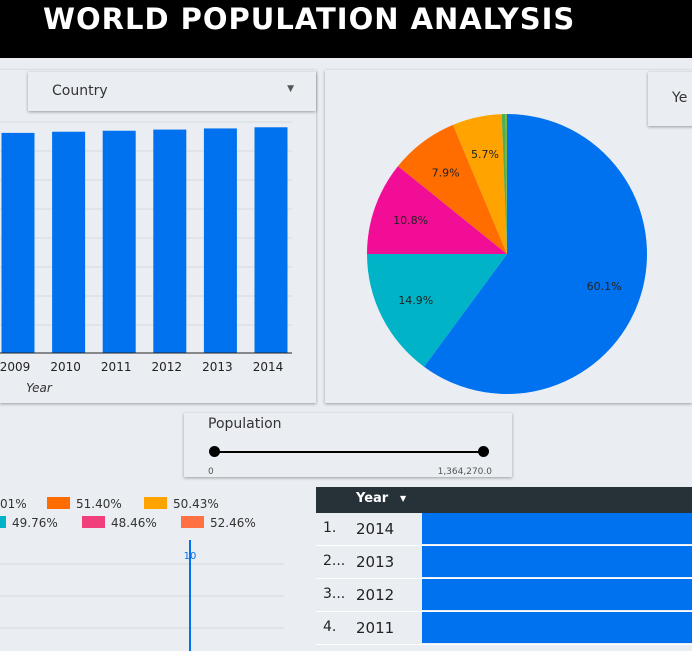 This screenshot has height=651, width=692. Describe the element at coordinates (69, 242) in the screenshot. I see `bar-2010` at that location.